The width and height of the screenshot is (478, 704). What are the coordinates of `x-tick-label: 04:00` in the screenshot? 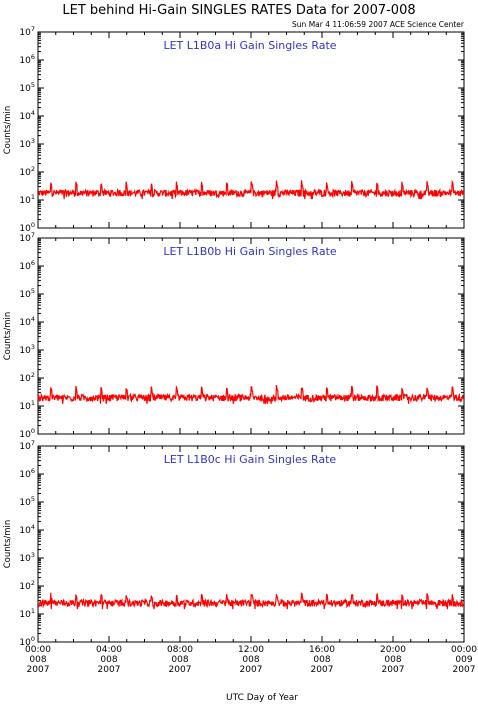 It's located at (109, 650).